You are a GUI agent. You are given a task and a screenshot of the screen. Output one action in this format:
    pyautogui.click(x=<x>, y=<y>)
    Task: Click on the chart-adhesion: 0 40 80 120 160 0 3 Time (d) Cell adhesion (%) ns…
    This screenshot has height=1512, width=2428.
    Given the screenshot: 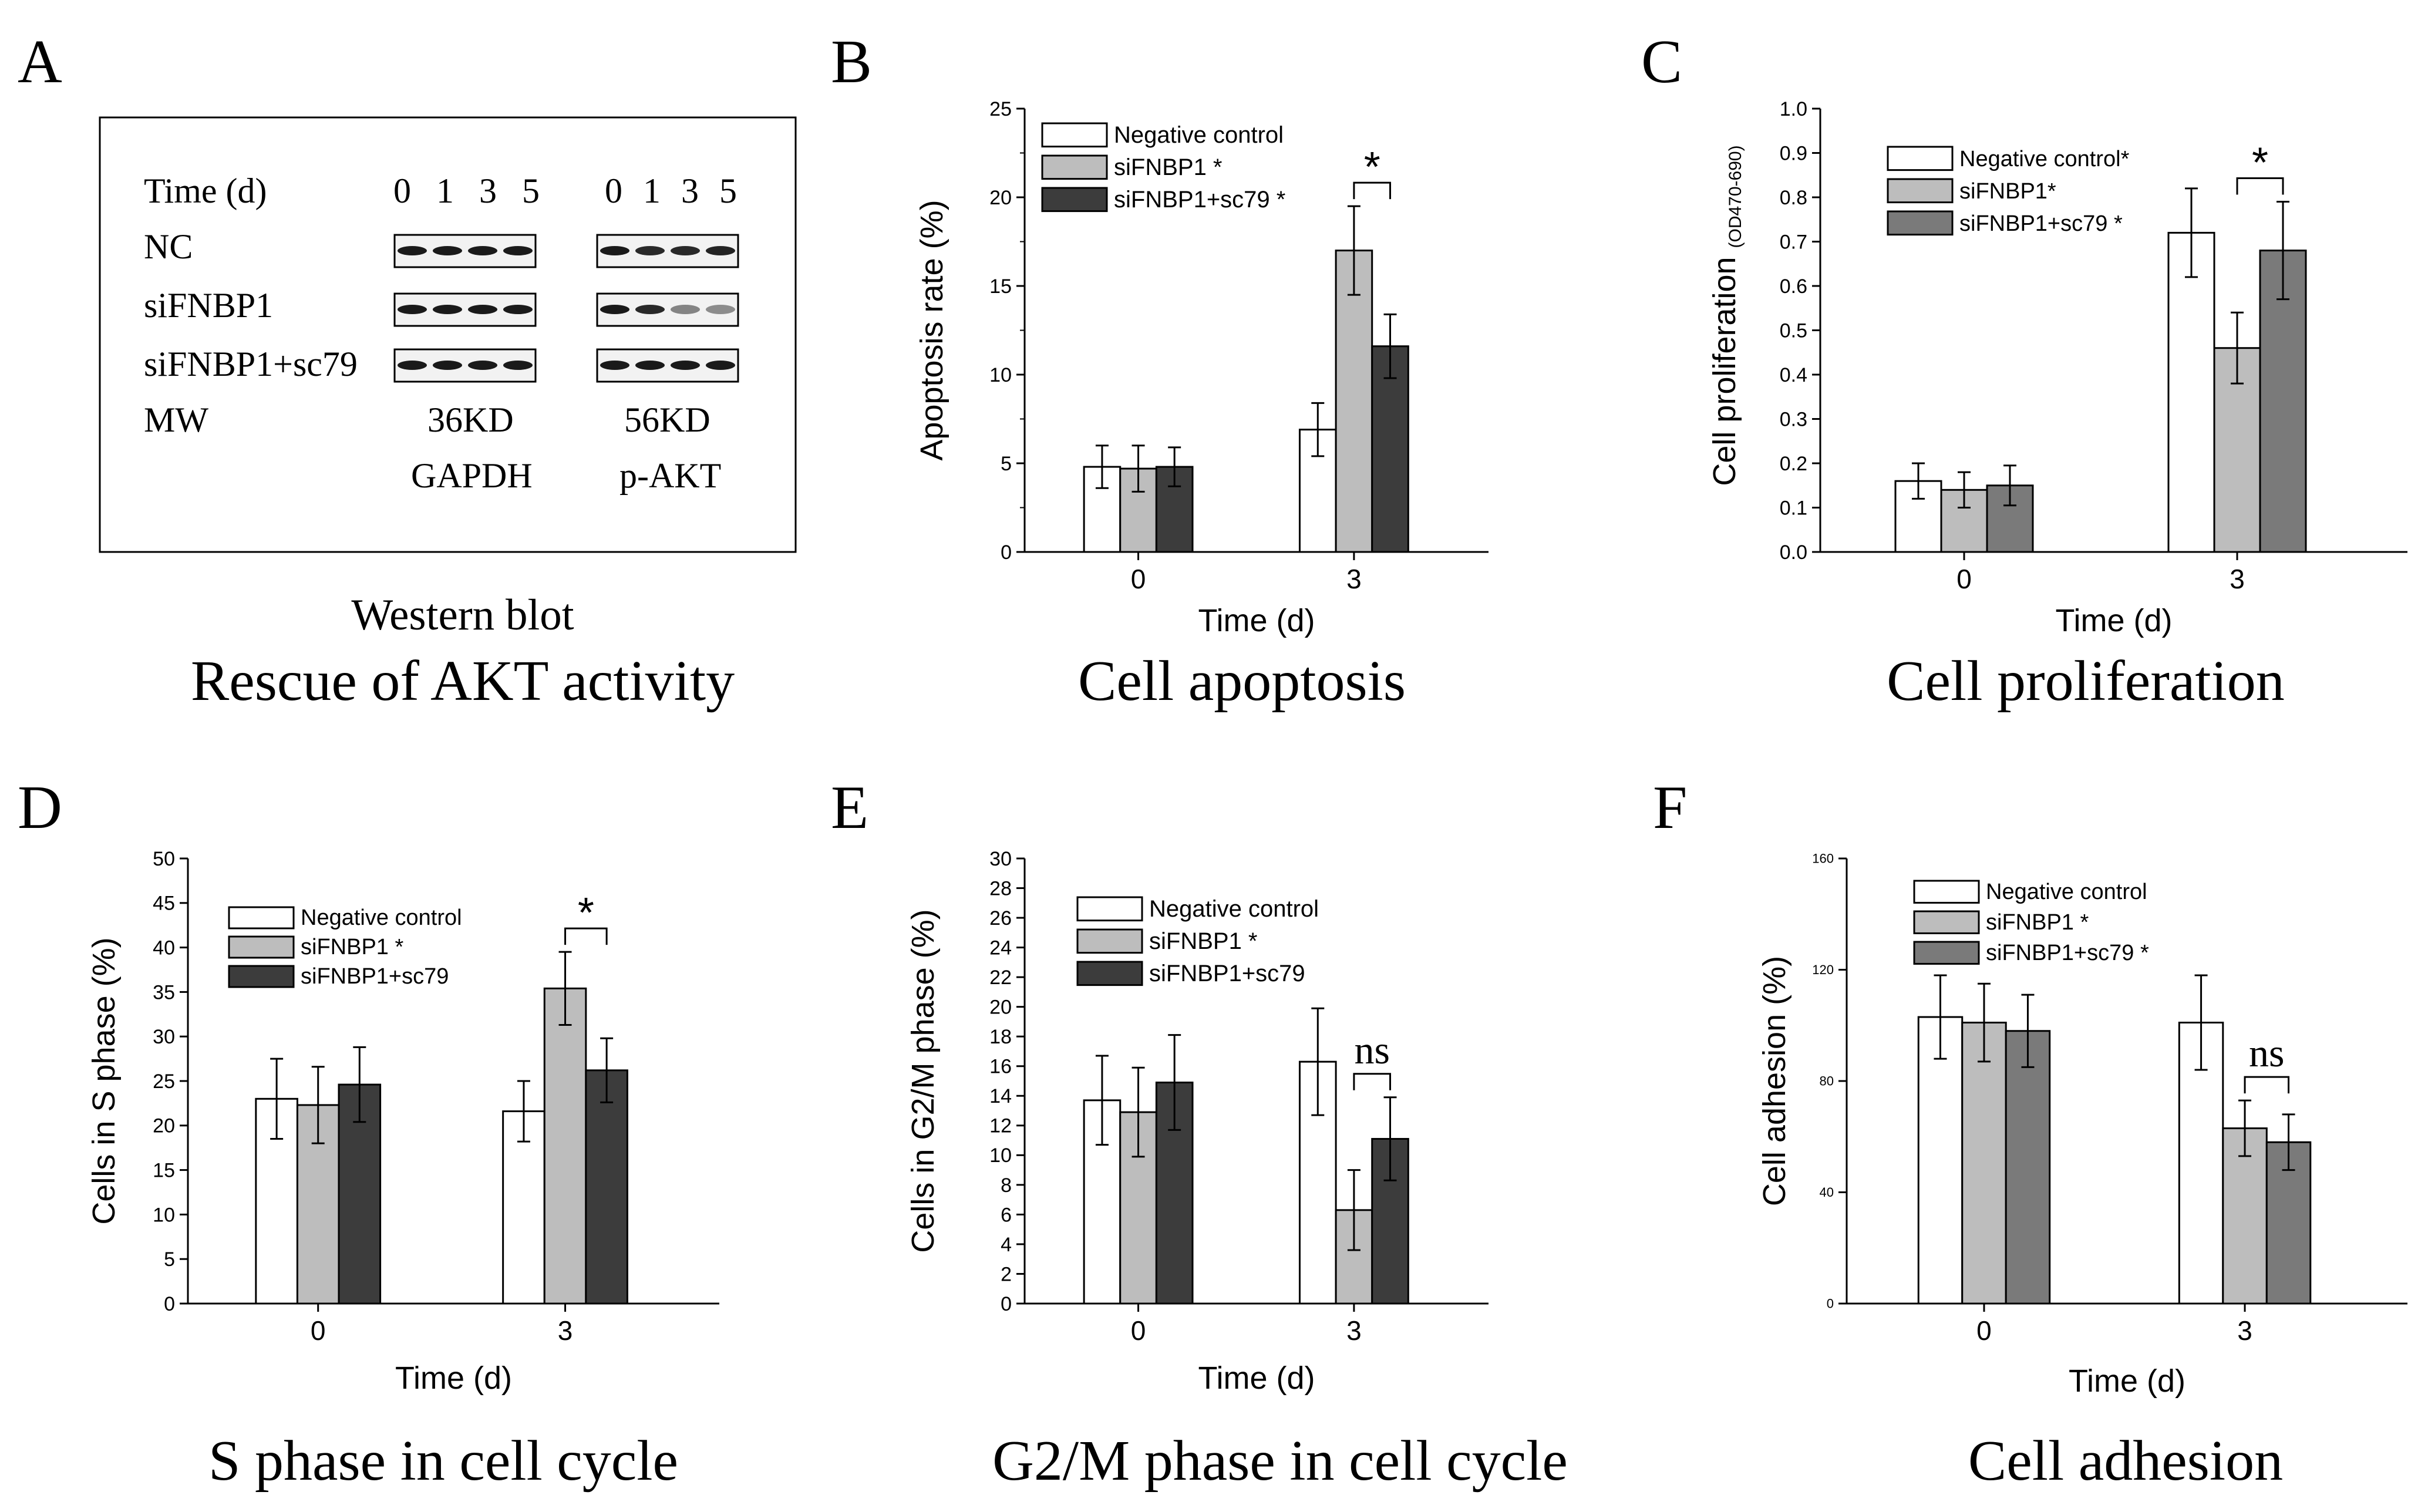 What is the action you would take?
    pyautogui.click(x=2082, y=1125)
    